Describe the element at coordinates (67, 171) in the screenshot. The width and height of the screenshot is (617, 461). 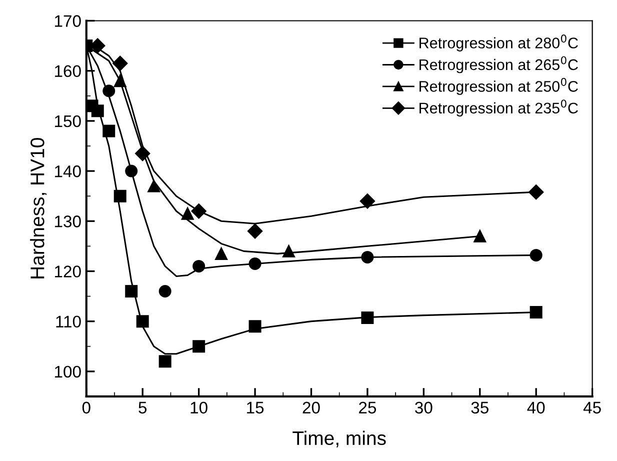
I see `y-tick-label: 140` at that location.